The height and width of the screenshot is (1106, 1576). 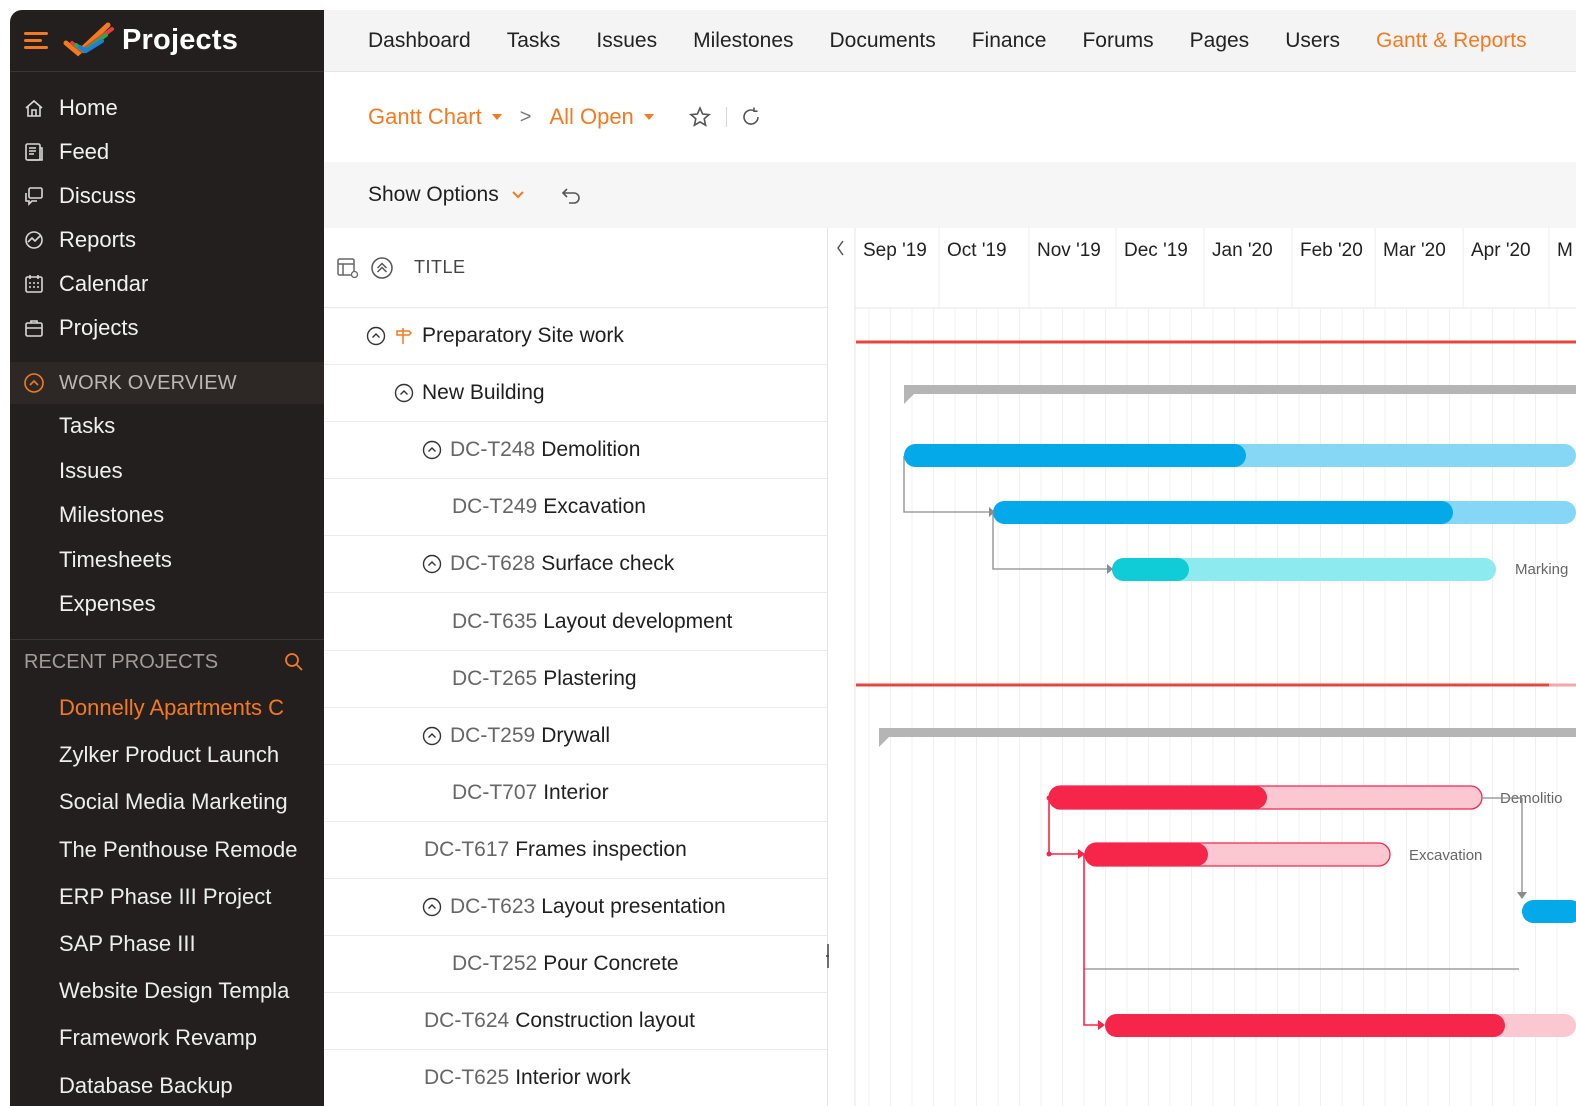 I want to click on recent-project-item: Website Design Templa, so click(x=174, y=991).